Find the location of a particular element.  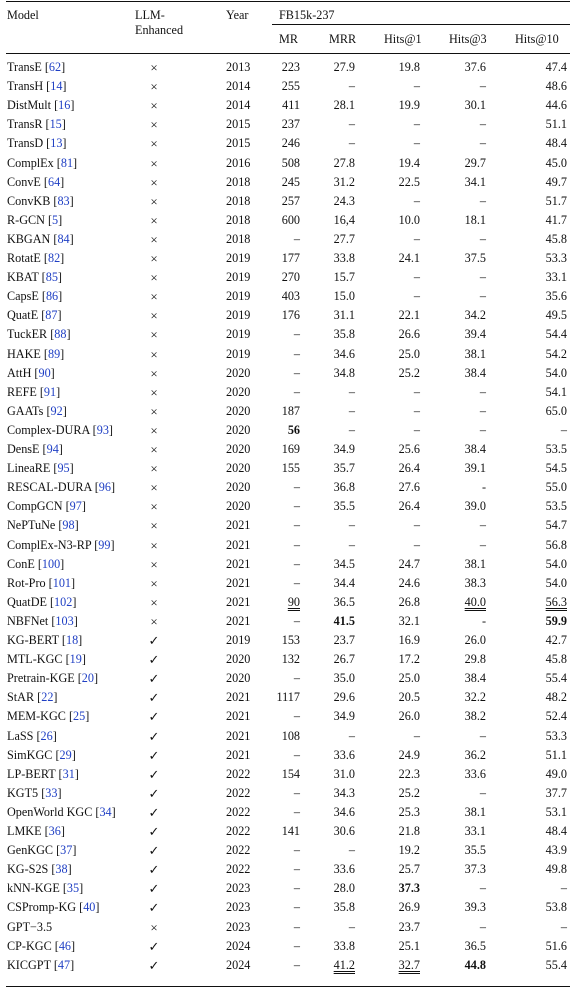

model-cell: RotatE [82] is located at coordinates (36, 258).